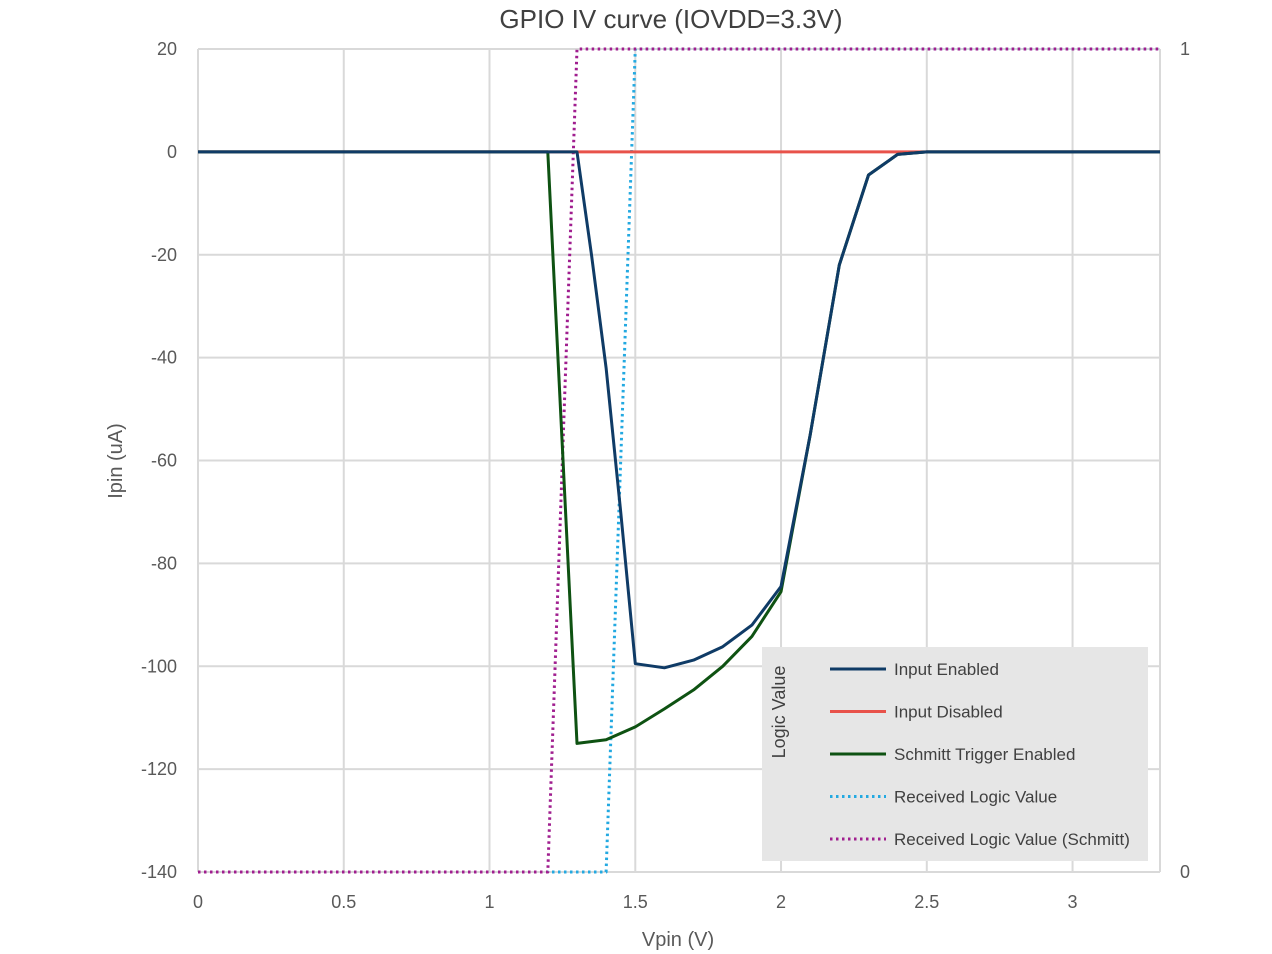 The width and height of the screenshot is (1272, 954). Describe the element at coordinates (635, 902) in the screenshot. I see `x-tick-label: 1.5` at that location.